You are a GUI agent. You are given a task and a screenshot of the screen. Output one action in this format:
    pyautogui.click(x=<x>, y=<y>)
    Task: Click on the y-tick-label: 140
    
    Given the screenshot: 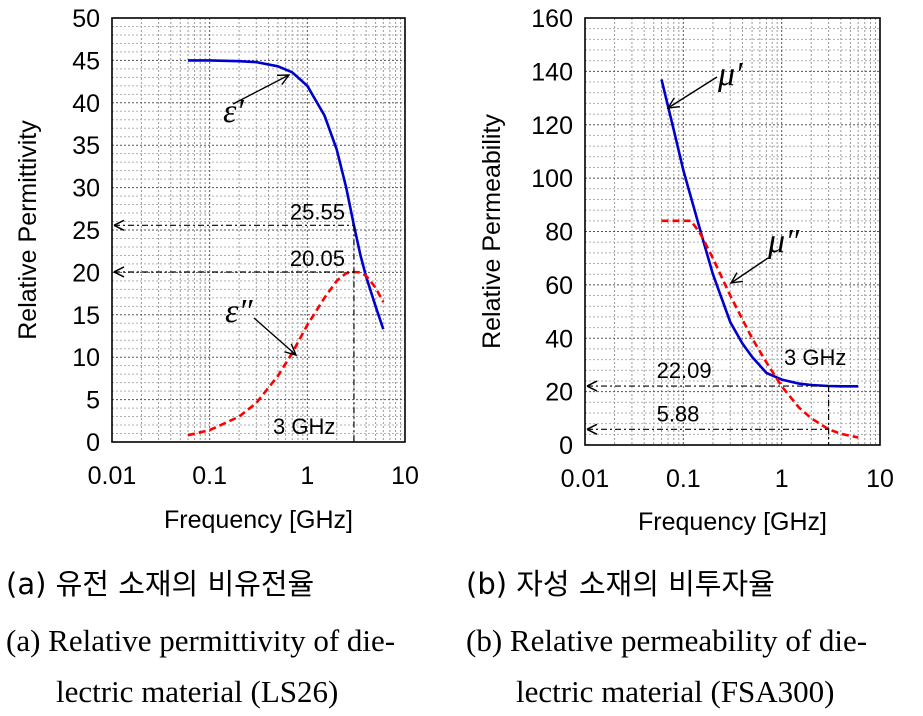 What is the action you would take?
    pyautogui.click(x=552, y=72)
    